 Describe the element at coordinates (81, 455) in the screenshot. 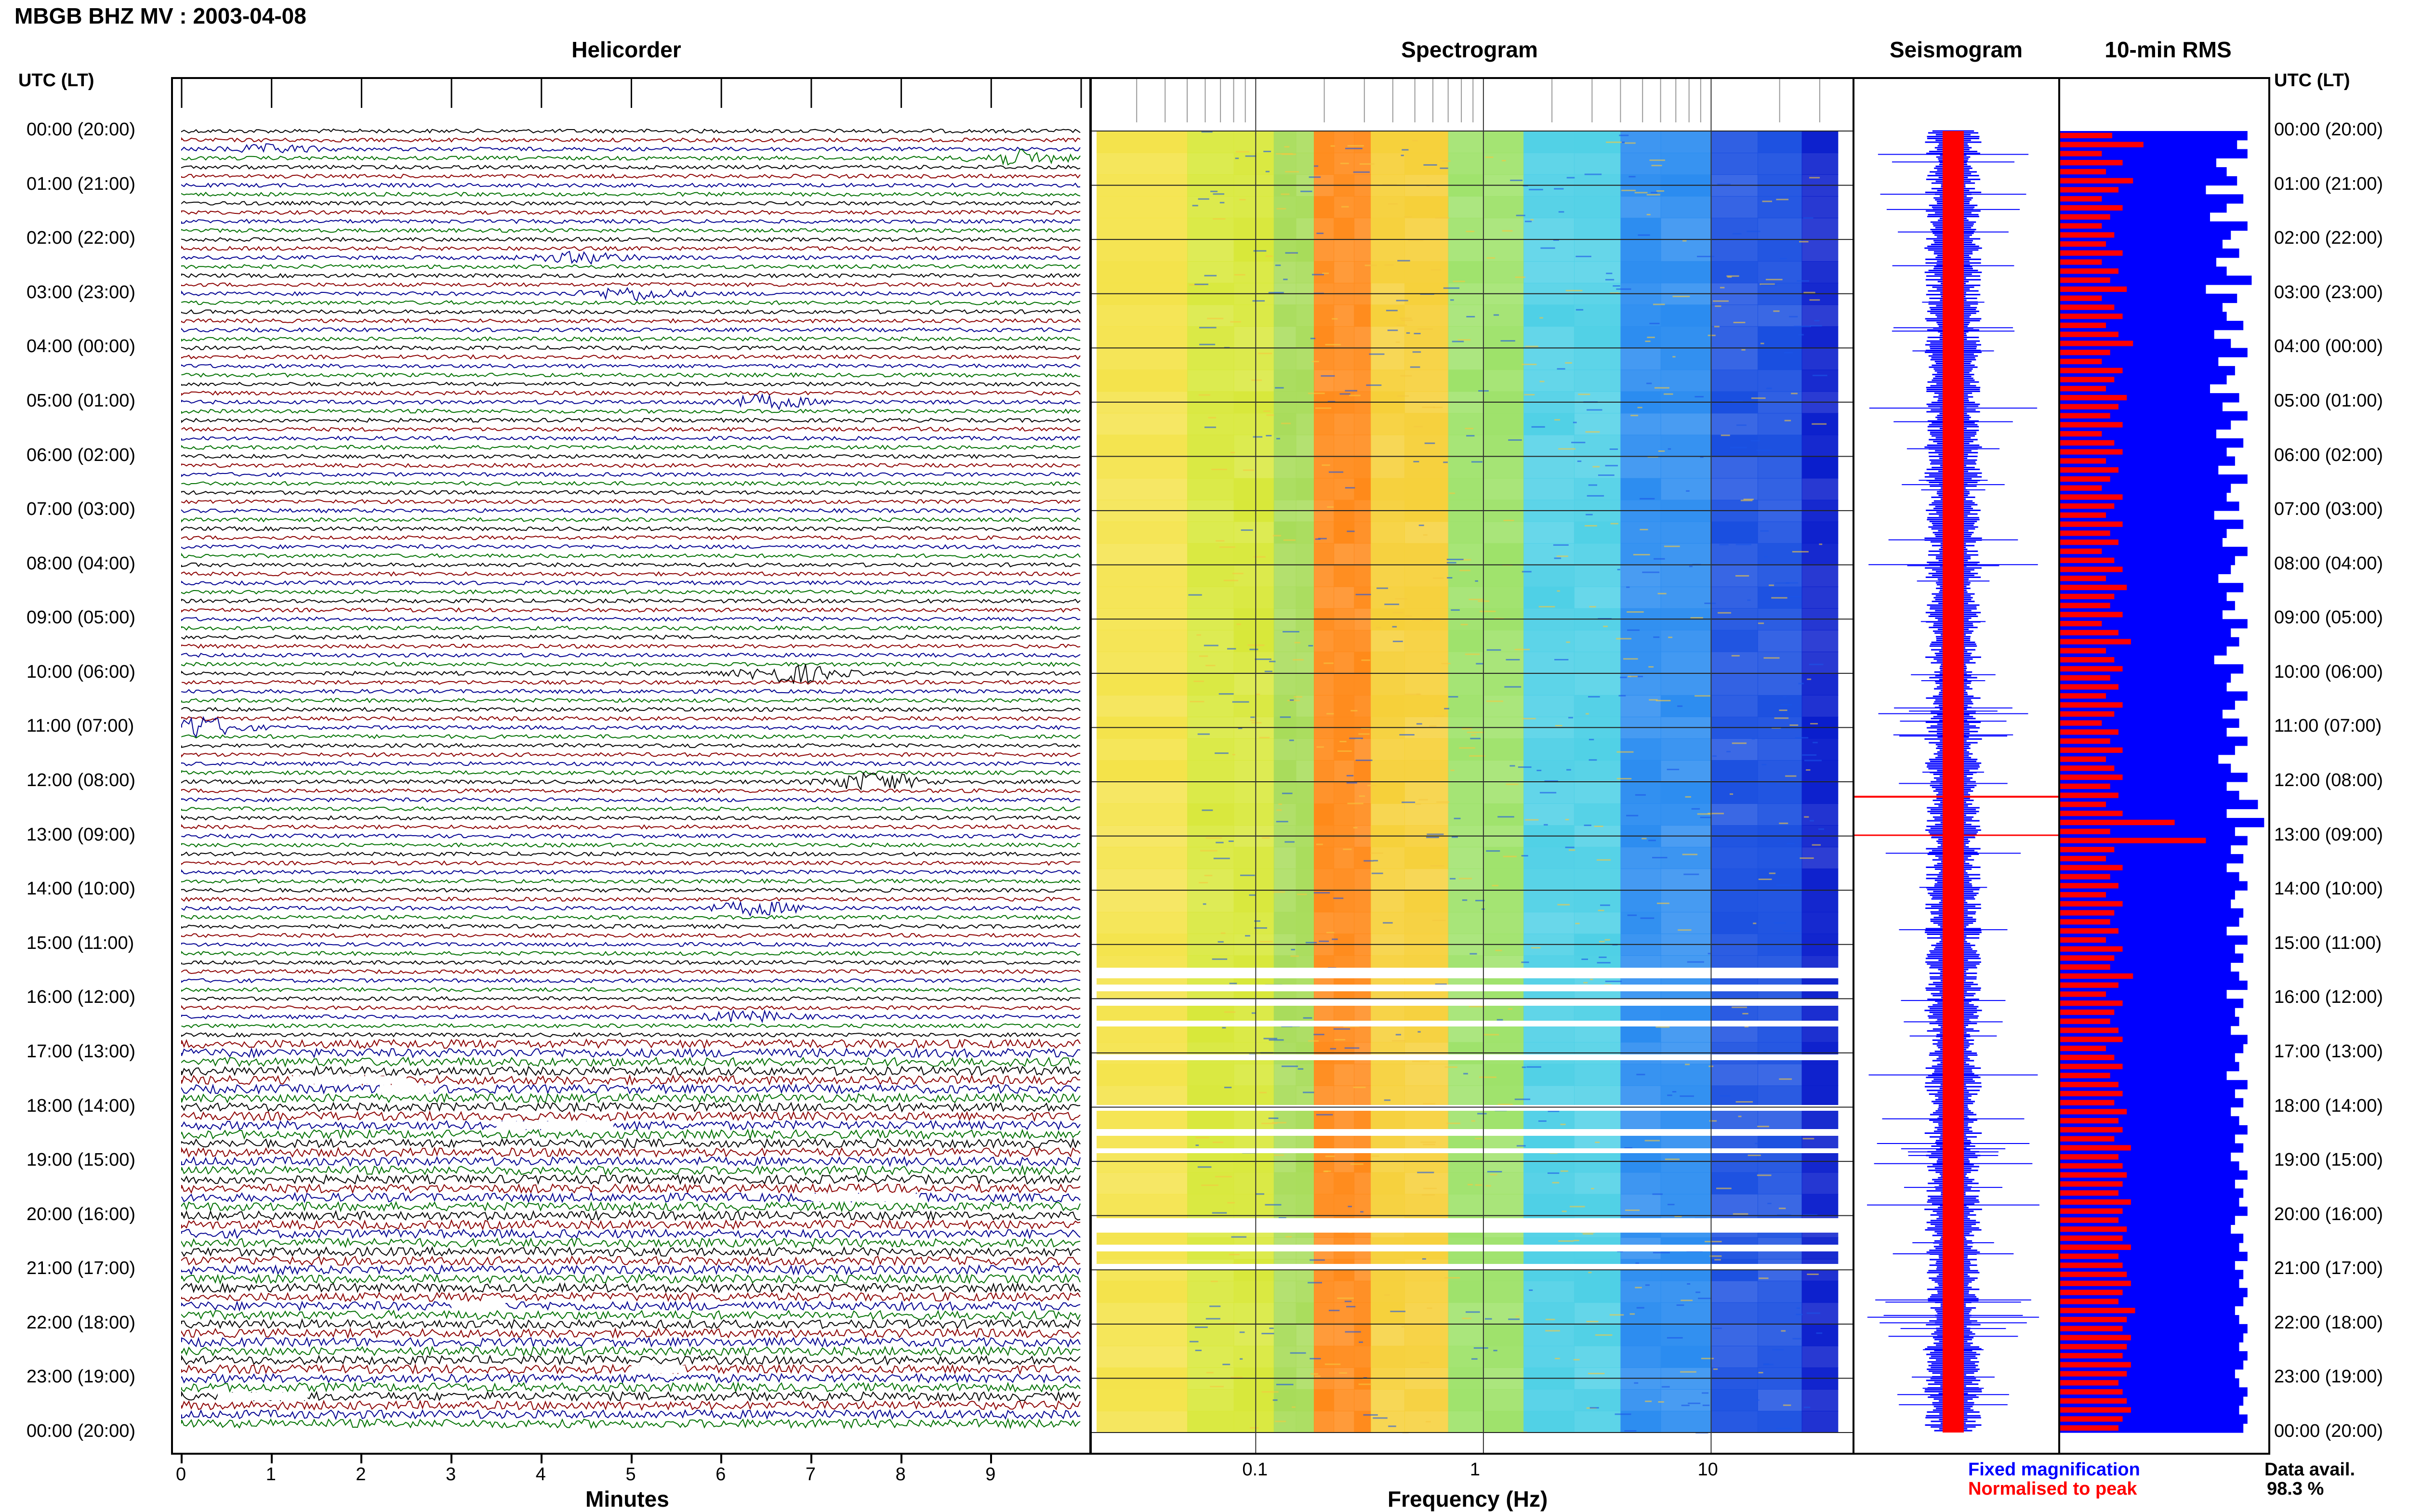

I see `hour-label-left: 06:00 (02:00)` at that location.